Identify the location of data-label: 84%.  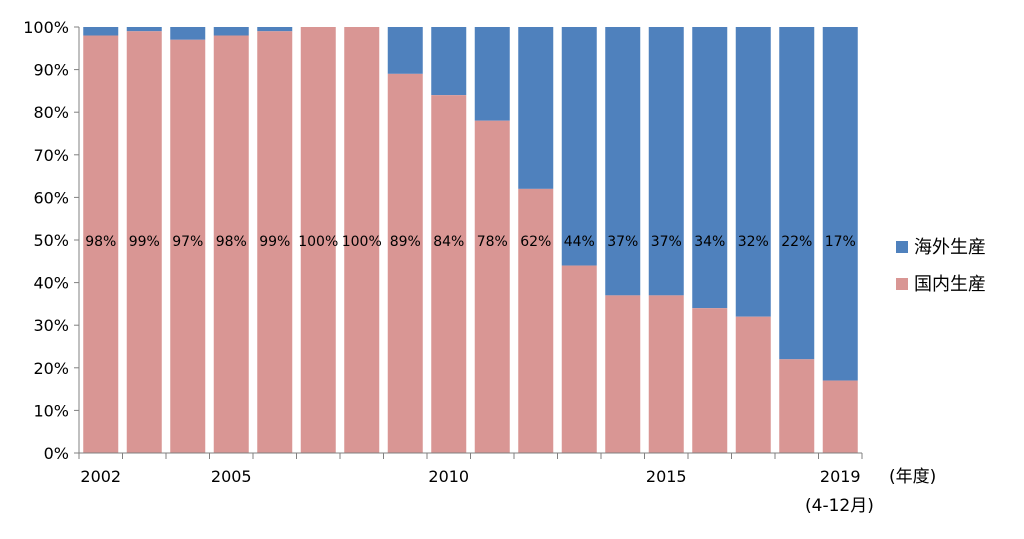
(448, 242).